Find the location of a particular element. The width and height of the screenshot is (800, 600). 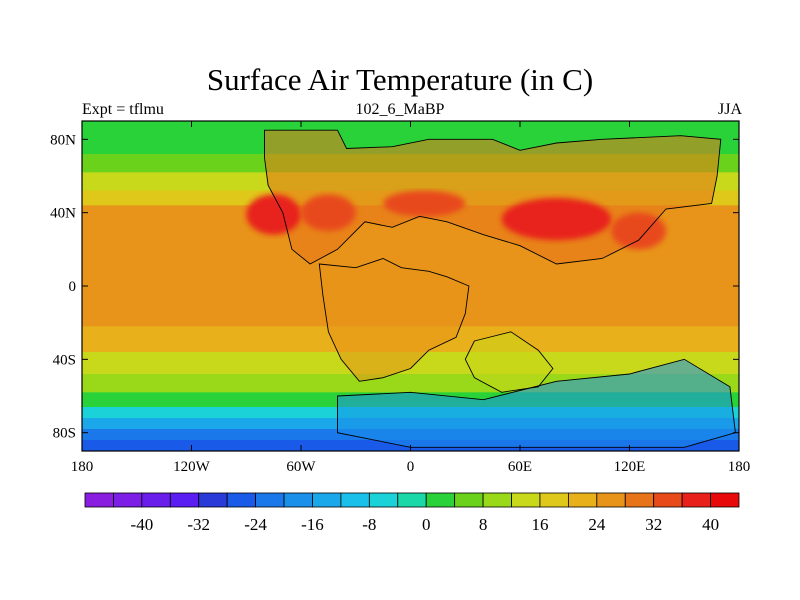

landmass-fill-antarctica is located at coordinates (536, 403).